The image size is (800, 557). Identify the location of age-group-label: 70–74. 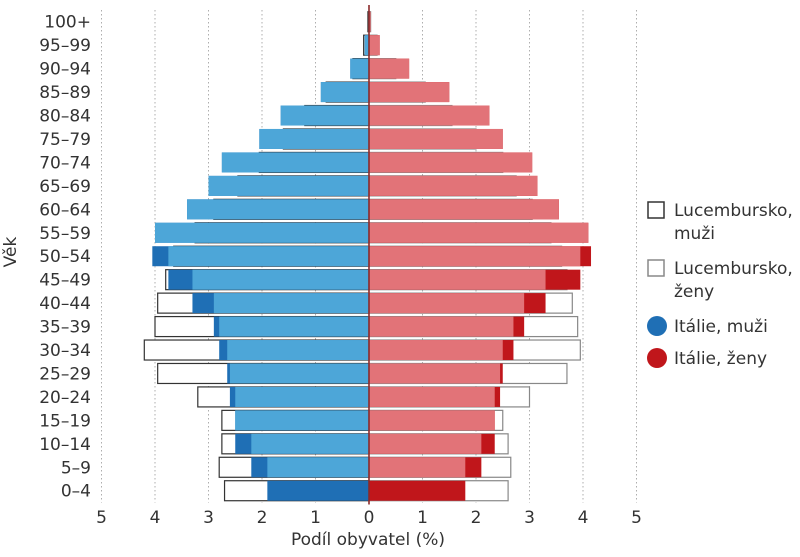
(65, 163).